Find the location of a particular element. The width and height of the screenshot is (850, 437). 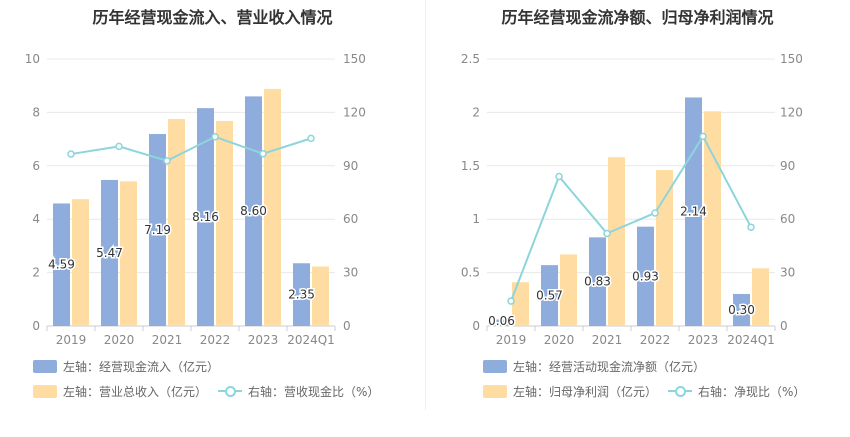

data-label: 0.83 is located at coordinates (597, 282).